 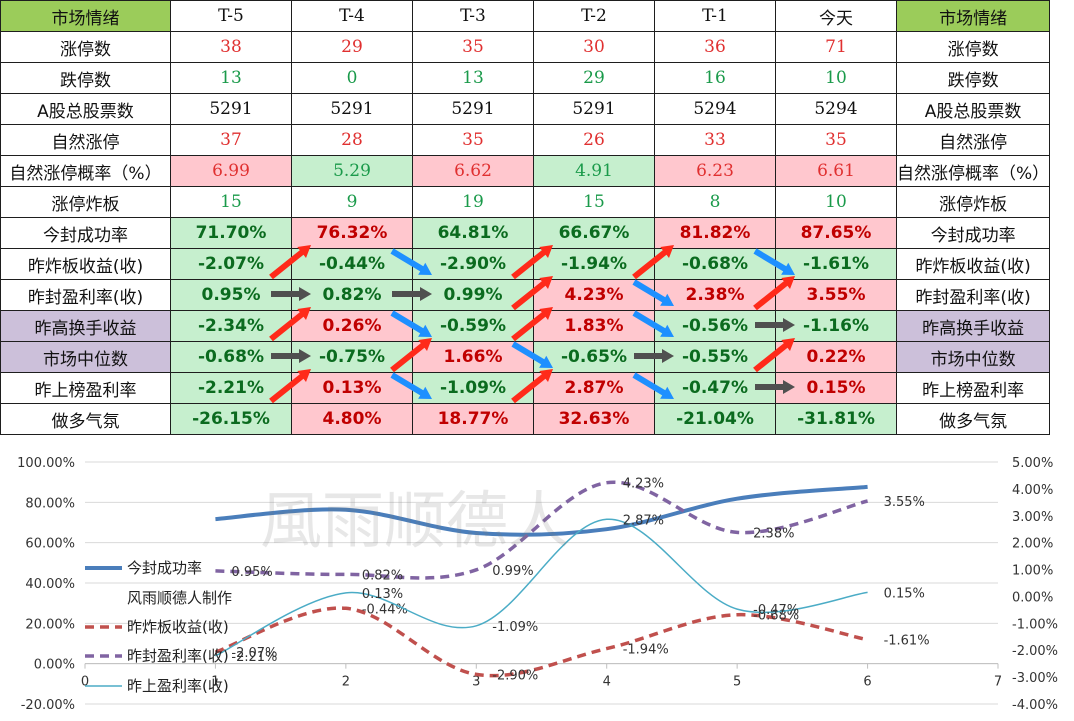 What do you see at coordinates (476, 682) in the screenshot?
I see `x-axis-tick-label: 3` at bounding box center [476, 682].